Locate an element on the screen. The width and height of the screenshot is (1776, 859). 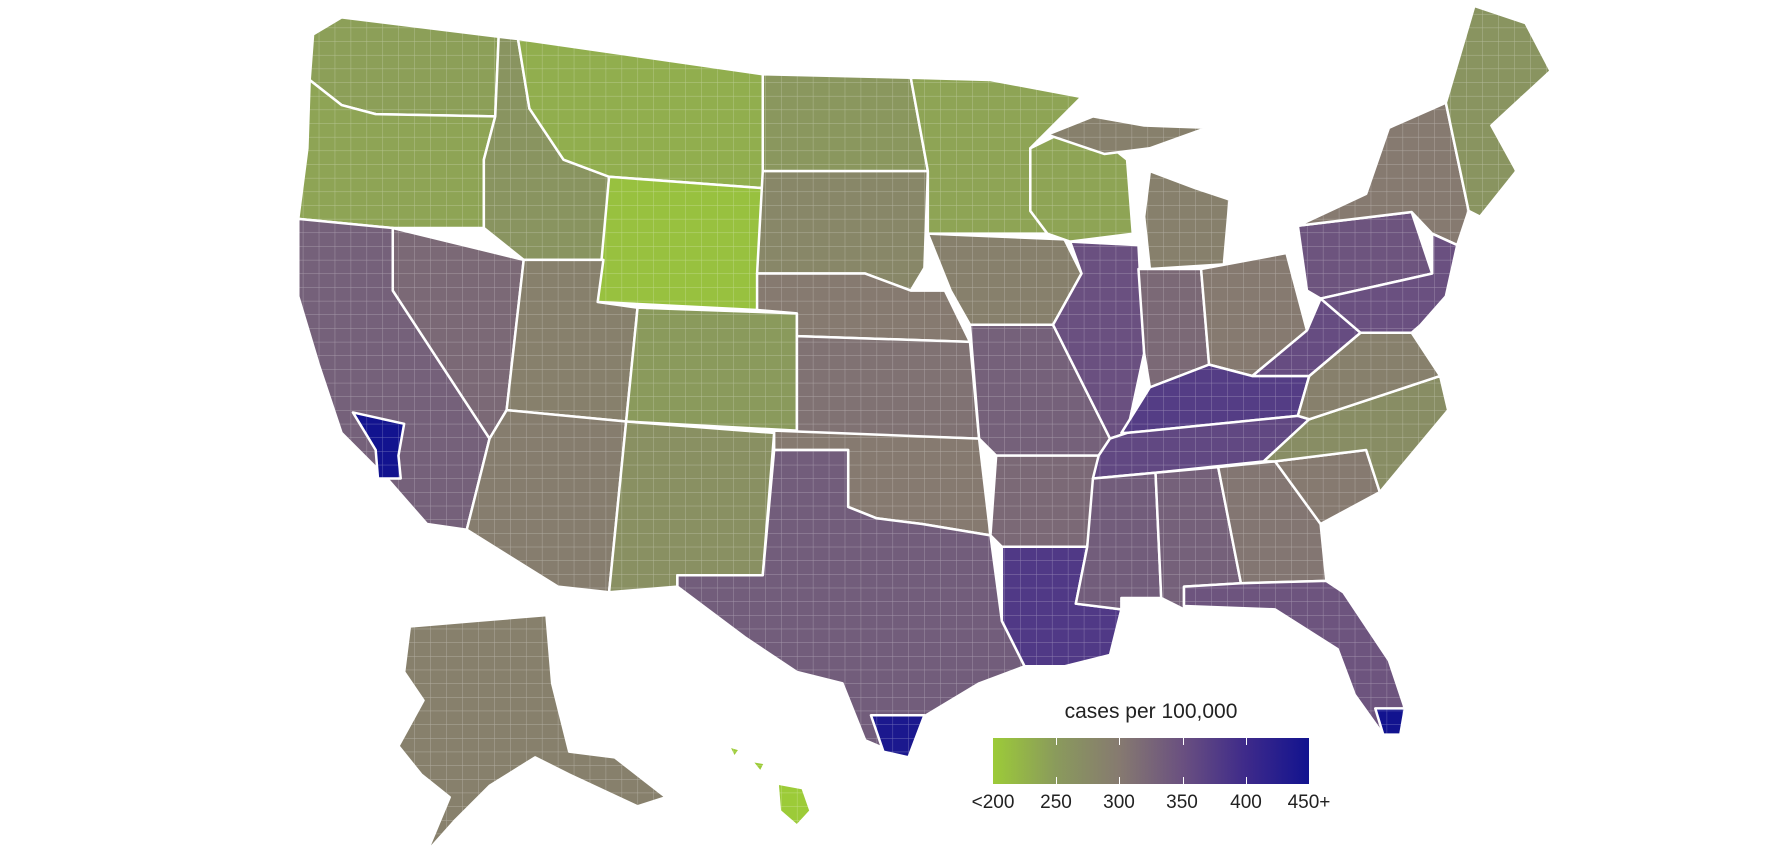
county-lines-mid-atlantic is located at coordinates (1389, 283).